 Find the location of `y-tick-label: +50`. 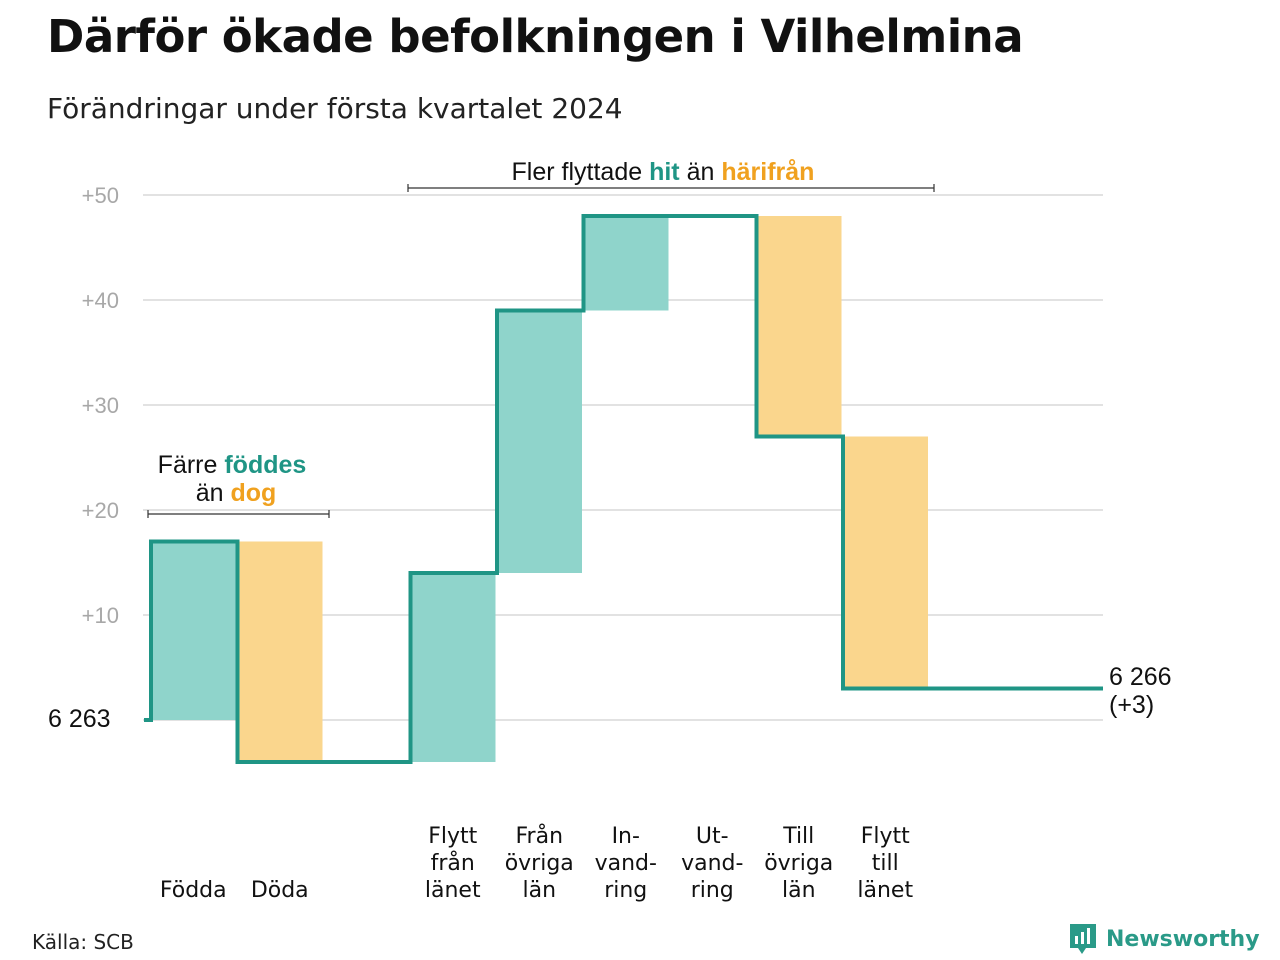

y-tick-label: +50 is located at coordinates (100, 195).